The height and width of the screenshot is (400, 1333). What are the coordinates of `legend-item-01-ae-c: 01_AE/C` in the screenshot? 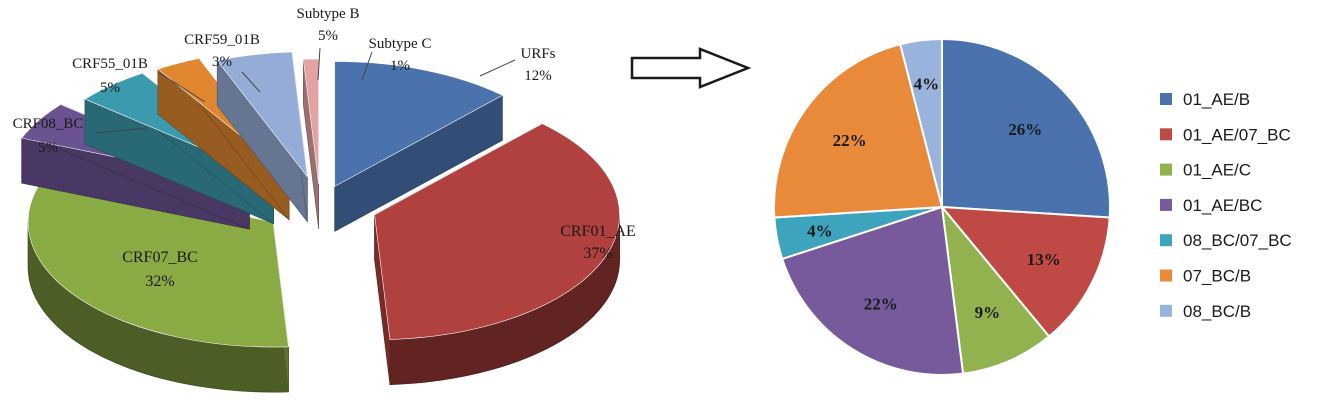 It's located at (1205, 170).